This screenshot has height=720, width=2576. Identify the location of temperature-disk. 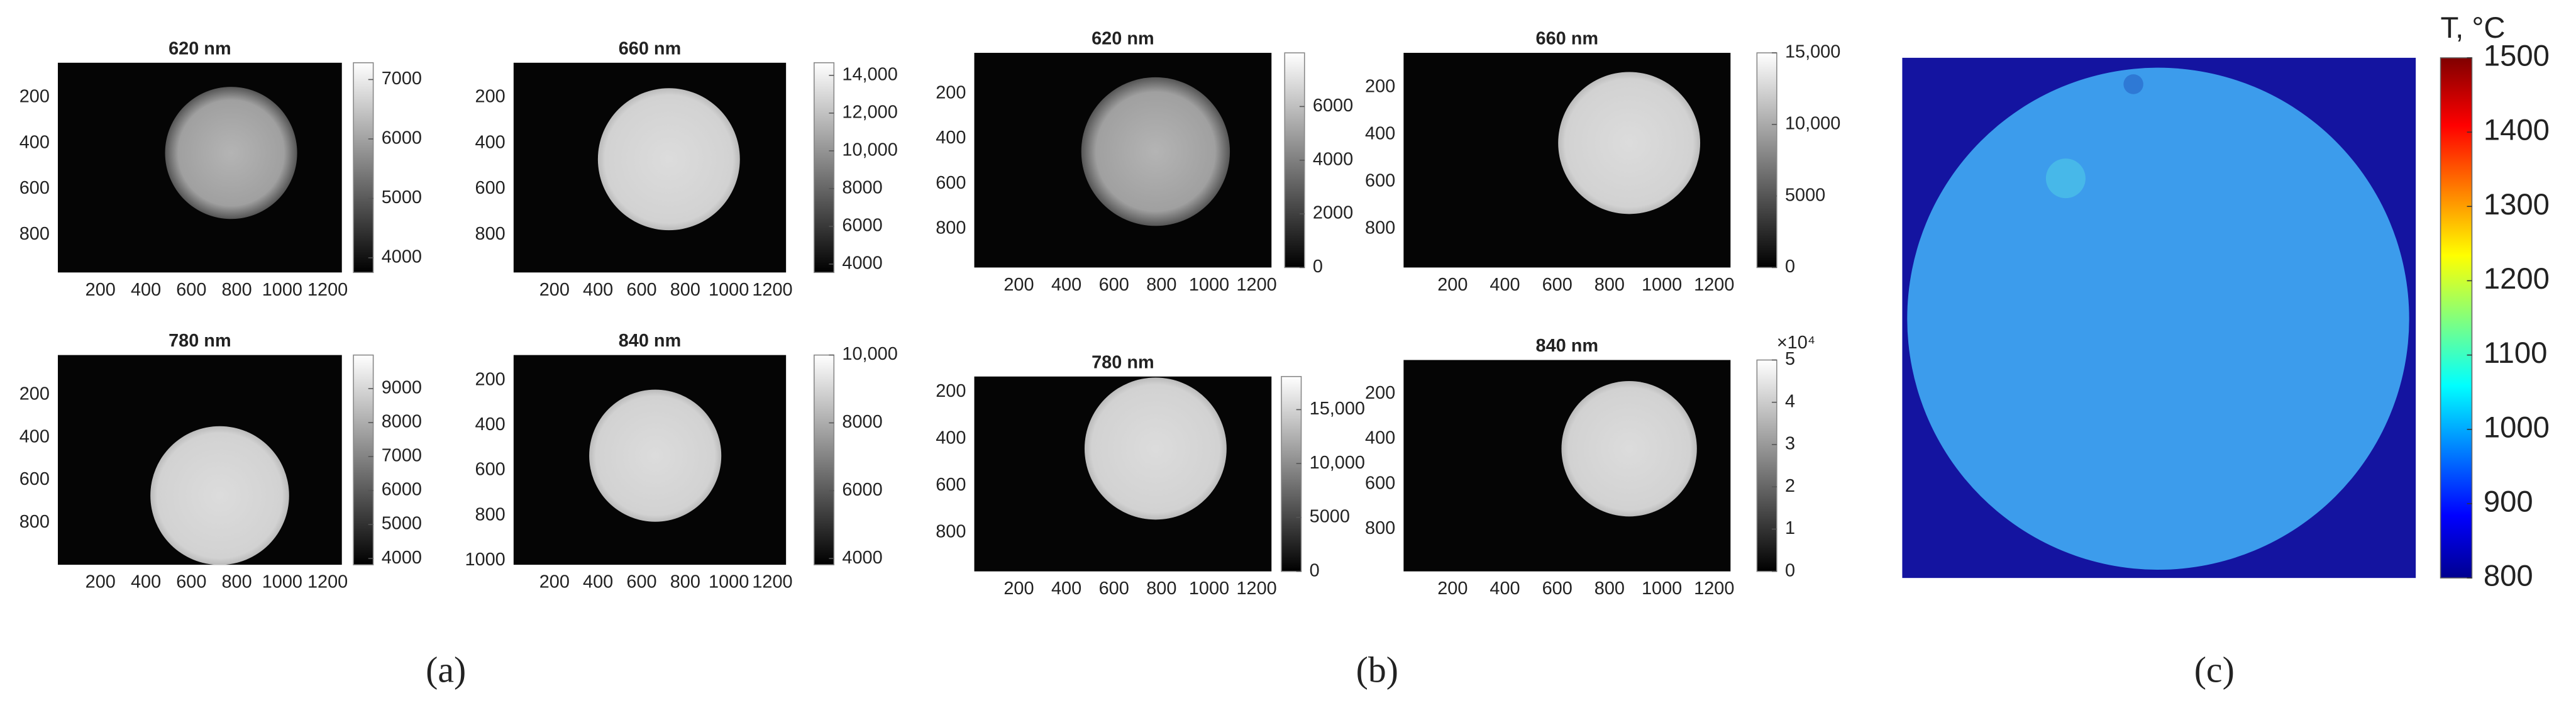
(2158, 318).